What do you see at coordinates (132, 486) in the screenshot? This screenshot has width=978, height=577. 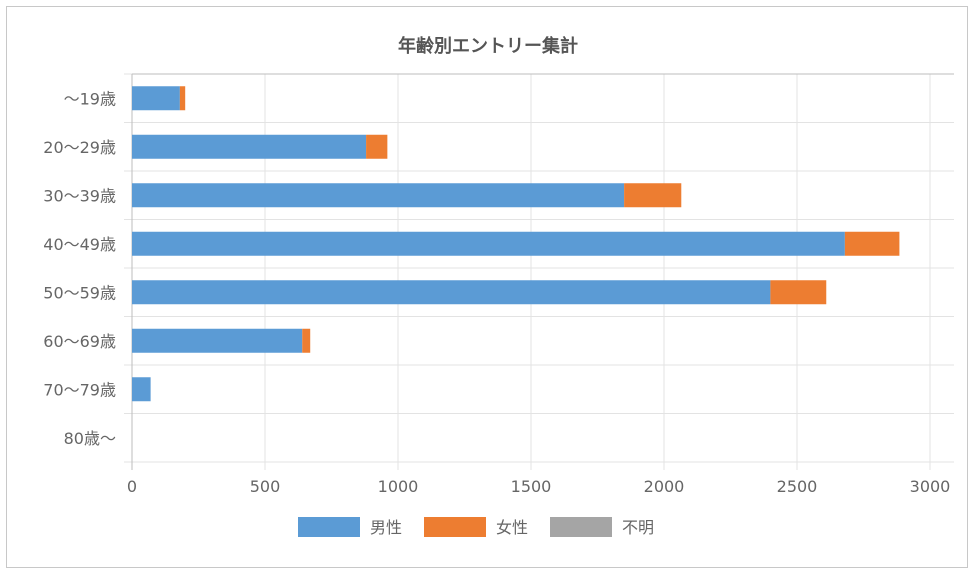 I see `x-tick-label: 0` at bounding box center [132, 486].